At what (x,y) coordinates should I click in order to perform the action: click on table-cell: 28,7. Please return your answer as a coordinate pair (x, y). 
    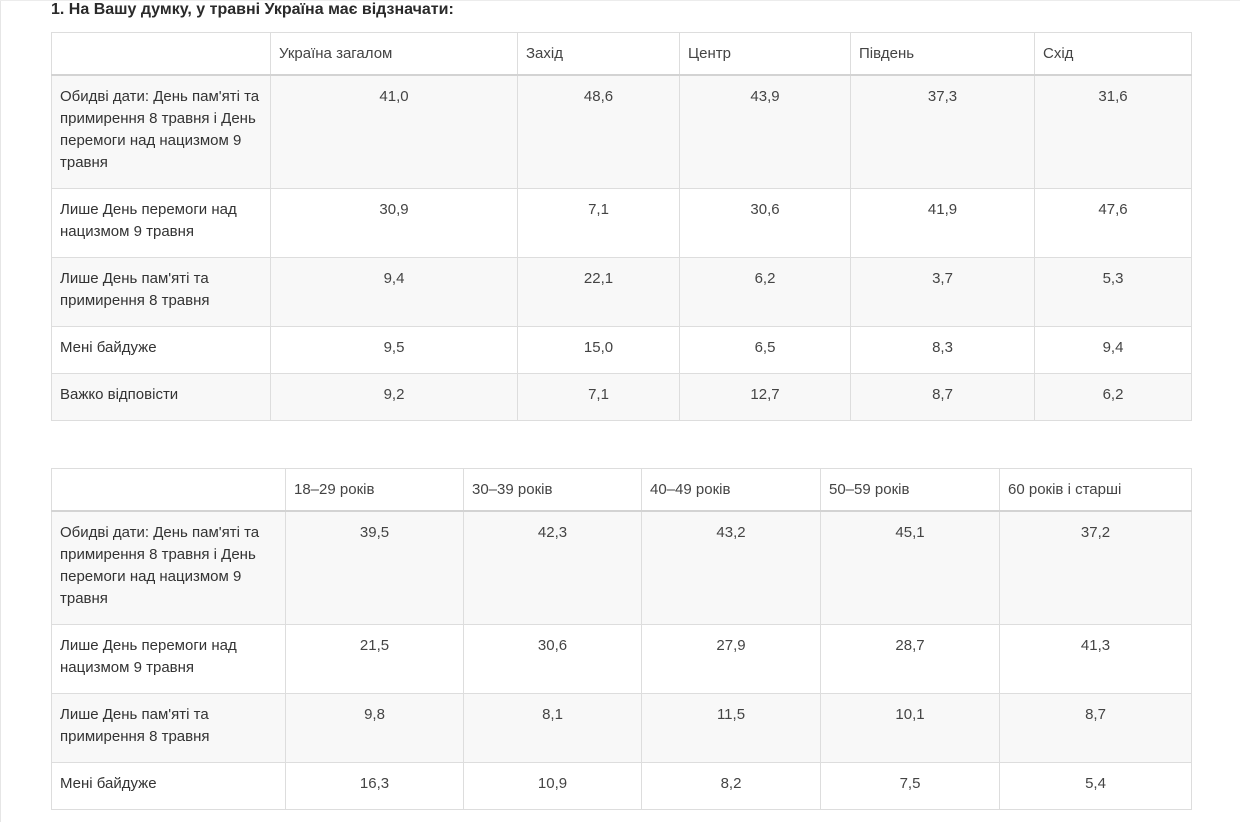
    Looking at the image, I should click on (910, 659).